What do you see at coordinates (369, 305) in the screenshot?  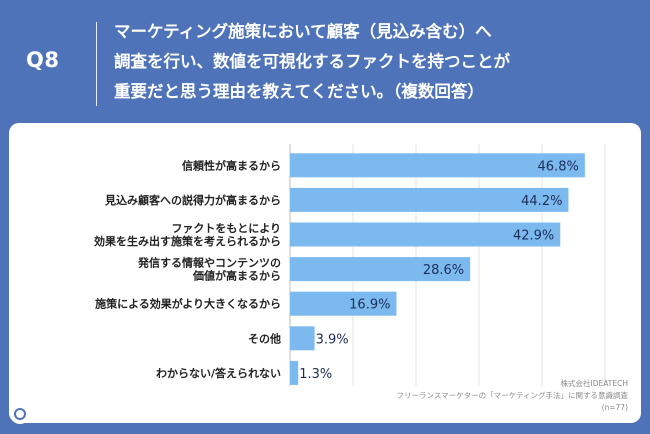 I see `chart-value-label: 16.9%` at bounding box center [369, 305].